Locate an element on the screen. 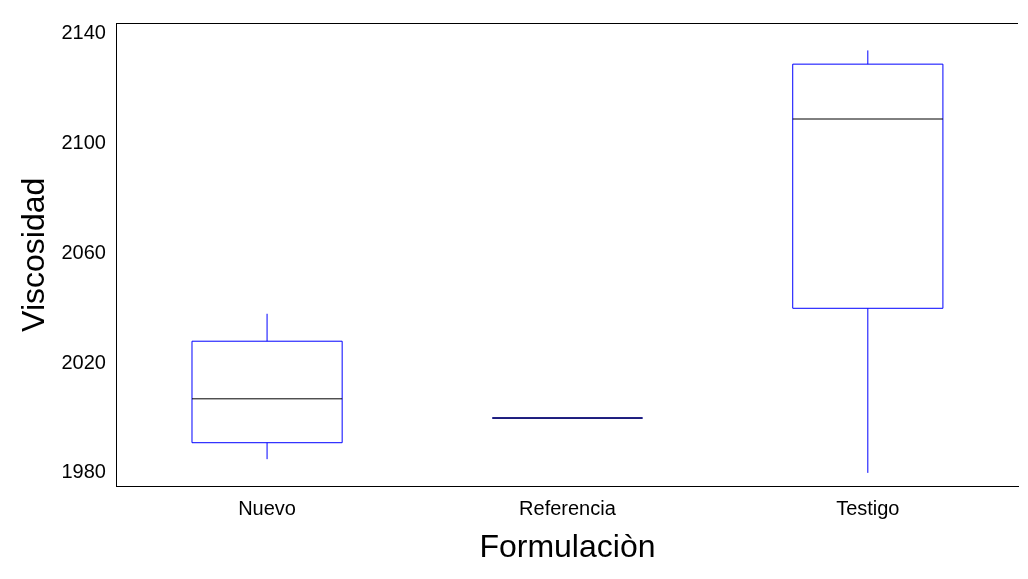 This screenshot has width=1028, height=579. y-tick-label: 1980 is located at coordinates (83, 471).